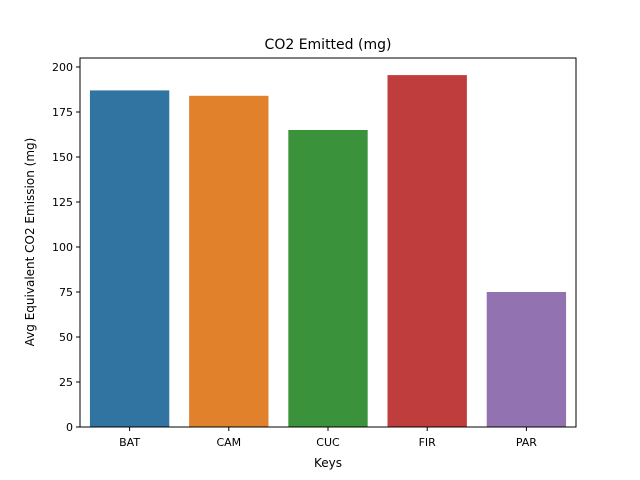 The height and width of the screenshot is (480, 640). What do you see at coordinates (62, 67) in the screenshot?
I see `y-tick-label: 200` at bounding box center [62, 67].